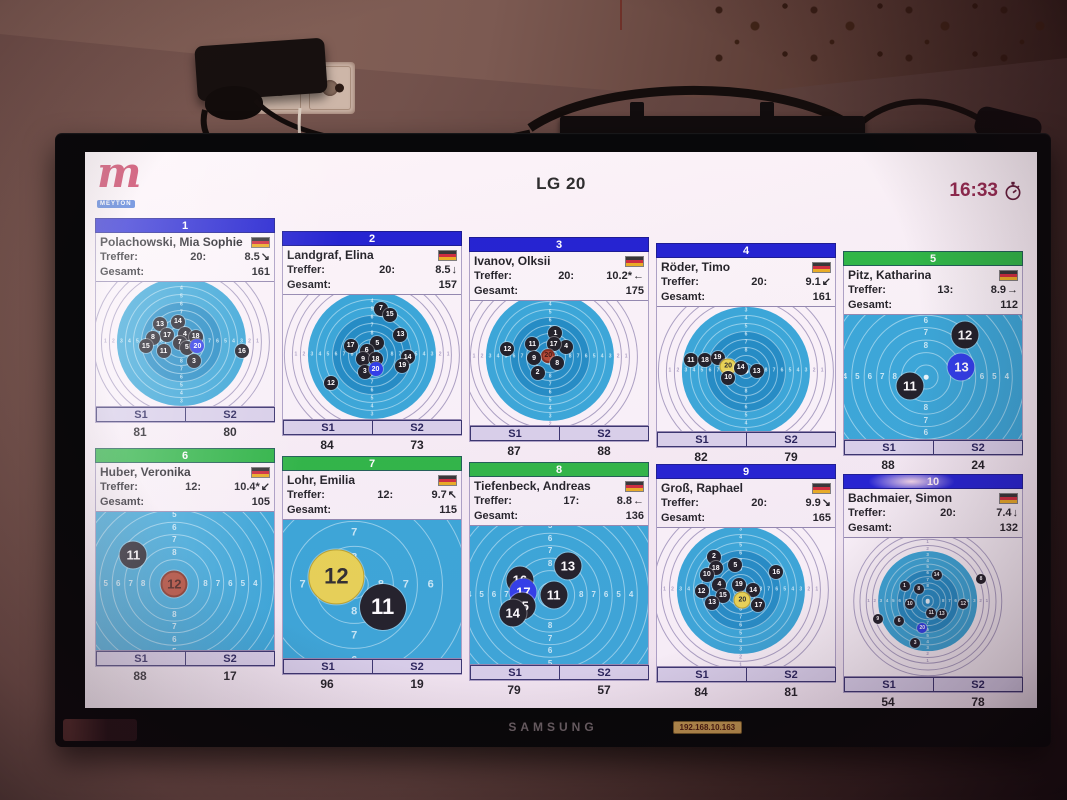  I want to click on lane-number: 8, so click(559, 469).